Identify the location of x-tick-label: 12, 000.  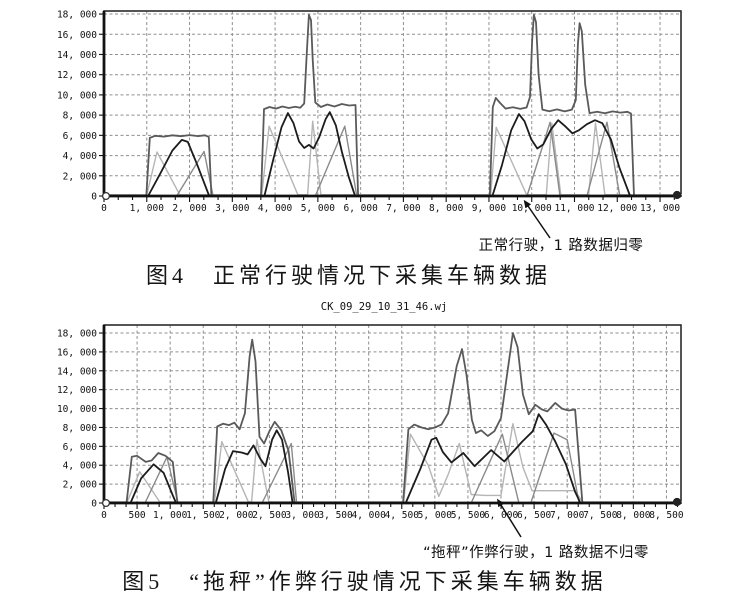
(617, 208).